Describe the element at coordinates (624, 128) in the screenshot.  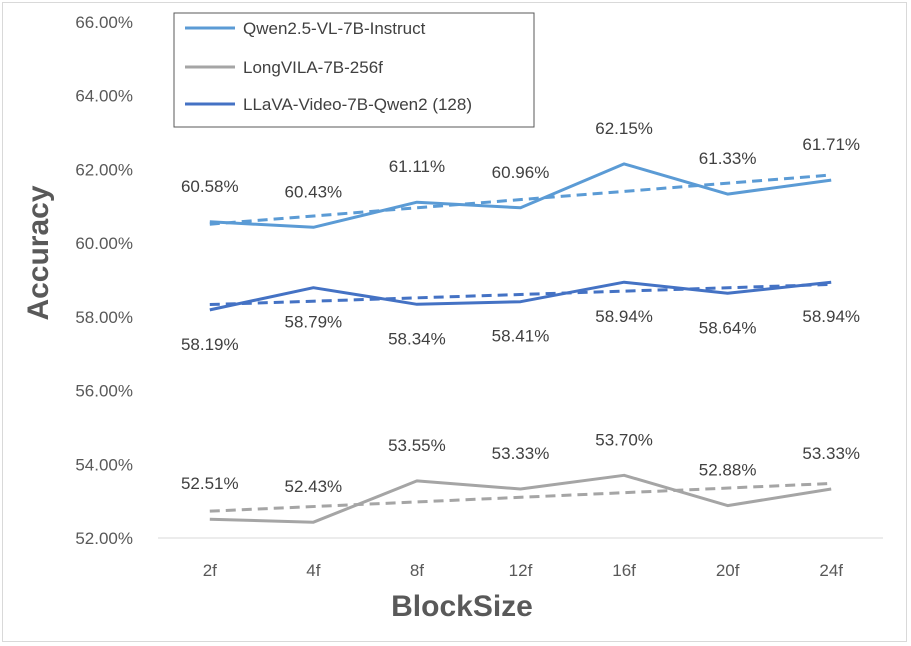
I see `data-label-qwen25: 62.15%` at that location.